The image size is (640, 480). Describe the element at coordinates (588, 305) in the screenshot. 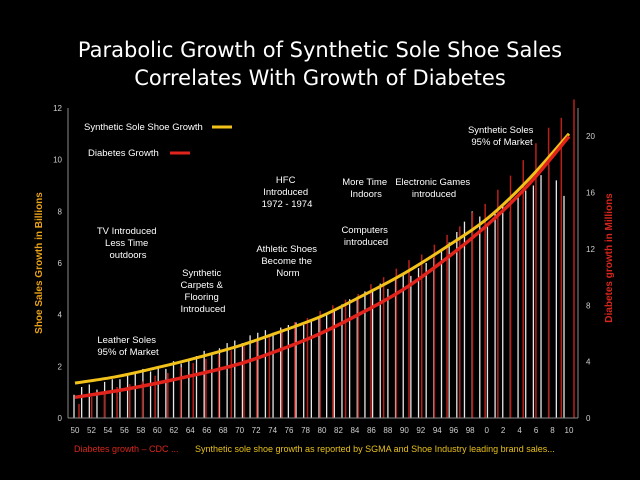

I see `right-tick-label: 8` at that location.